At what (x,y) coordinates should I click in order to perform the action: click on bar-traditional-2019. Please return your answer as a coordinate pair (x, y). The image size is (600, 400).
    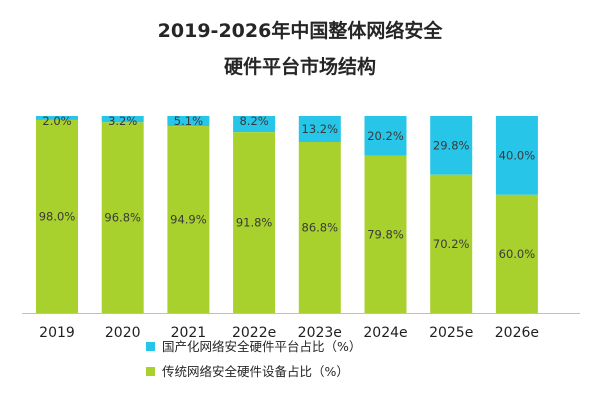
    Looking at the image, I should click on (57, 216).